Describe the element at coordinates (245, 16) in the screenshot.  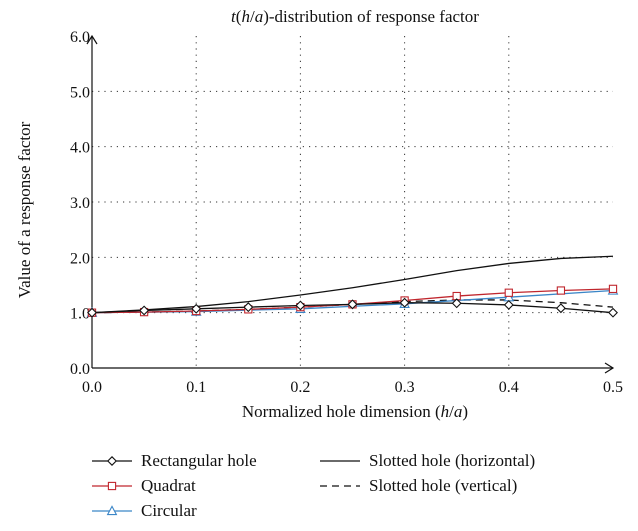
I see `chart-title-part: h` at that location.